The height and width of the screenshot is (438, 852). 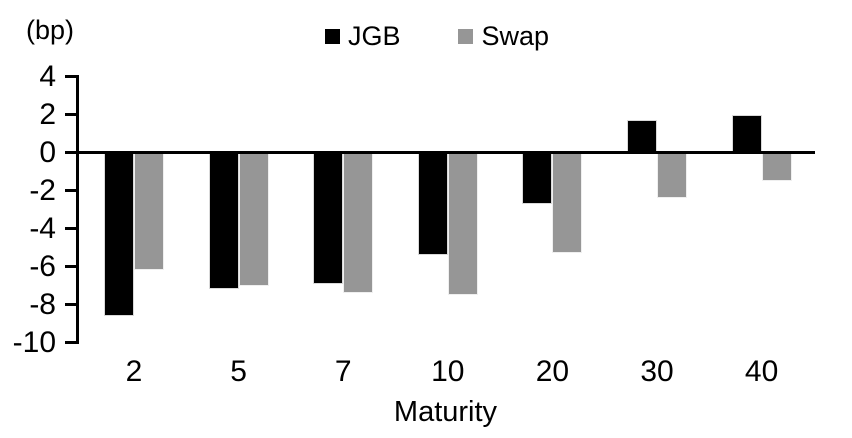 What do you see at coordinates (343, 371) in the screenshot?
I see `x-label-7: 7` at bounding box center [343, 371].